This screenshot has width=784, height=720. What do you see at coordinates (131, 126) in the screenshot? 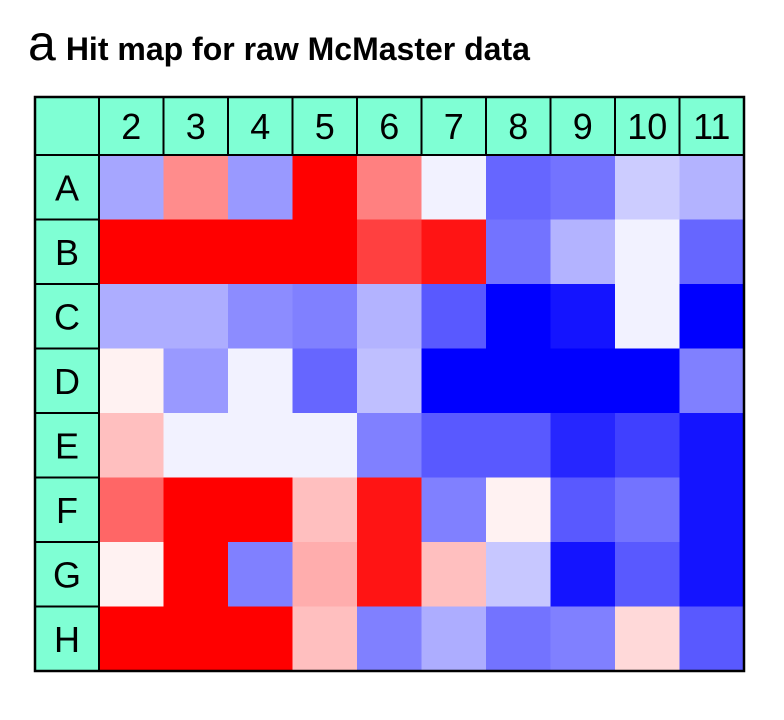
I see `column-label-2: 2` at bounding box center [131, 126].